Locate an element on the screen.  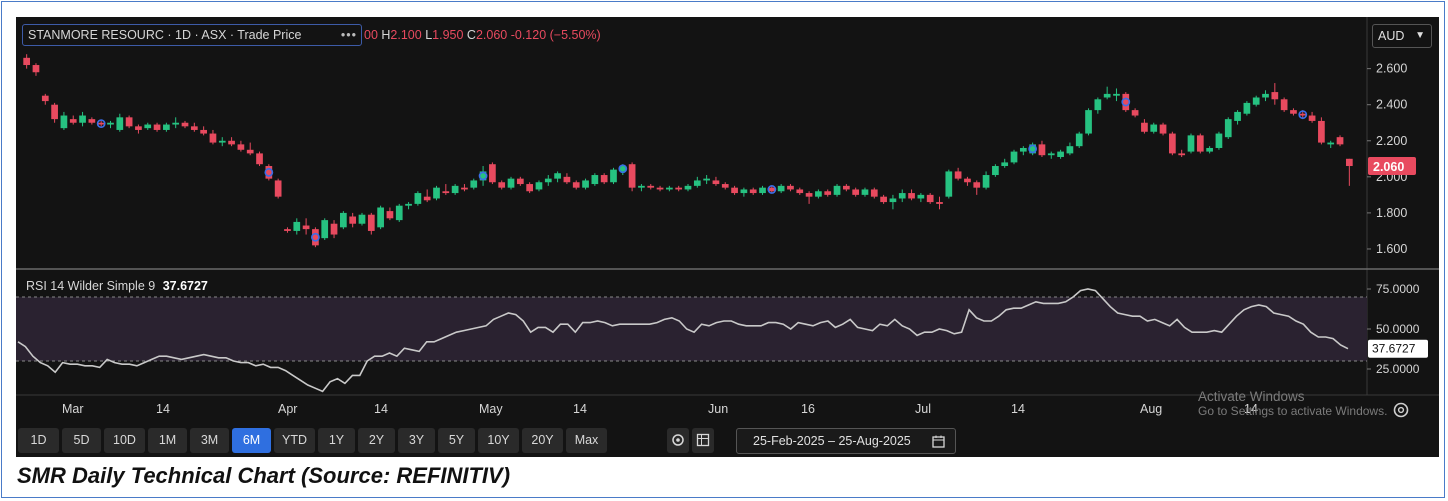
timeframe-button-6m: 6M is located at coordinates (251, 440).